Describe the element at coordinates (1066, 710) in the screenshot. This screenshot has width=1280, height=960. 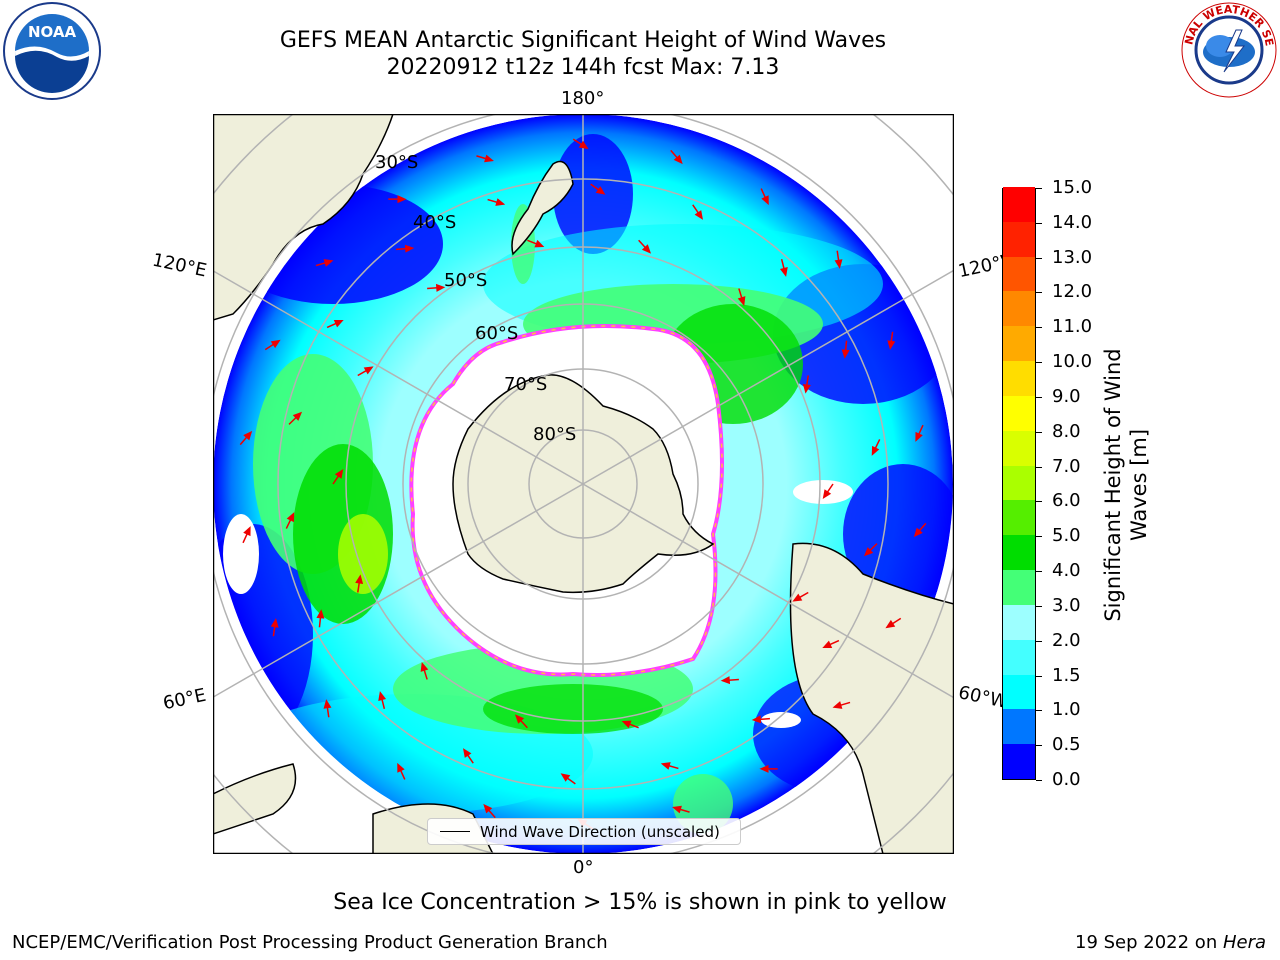
I see `colorbar-tick-label: 1.0` at that location.